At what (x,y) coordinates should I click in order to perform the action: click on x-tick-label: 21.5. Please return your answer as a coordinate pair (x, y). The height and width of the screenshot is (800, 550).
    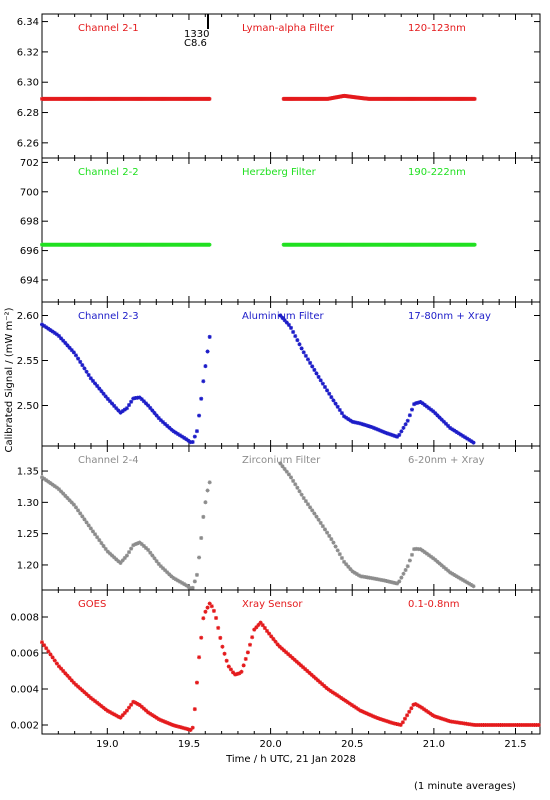
    Looking at the image, I should click on (515, 744).